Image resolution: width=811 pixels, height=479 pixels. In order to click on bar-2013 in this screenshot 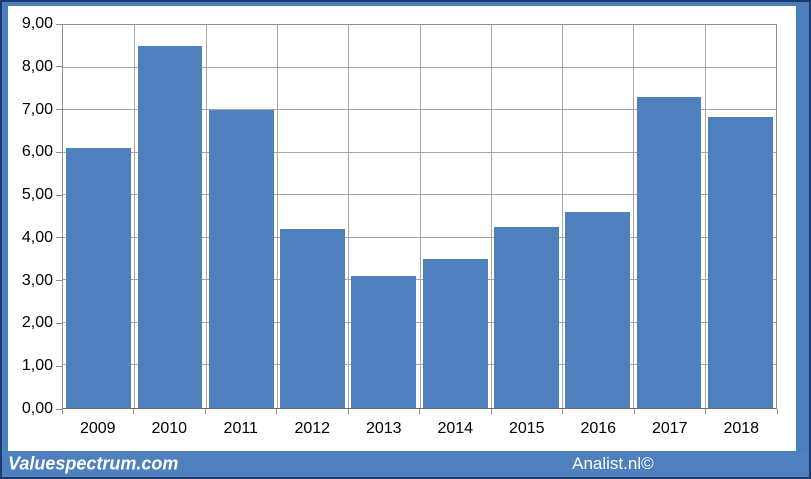, I will do `click(384, 342)`.